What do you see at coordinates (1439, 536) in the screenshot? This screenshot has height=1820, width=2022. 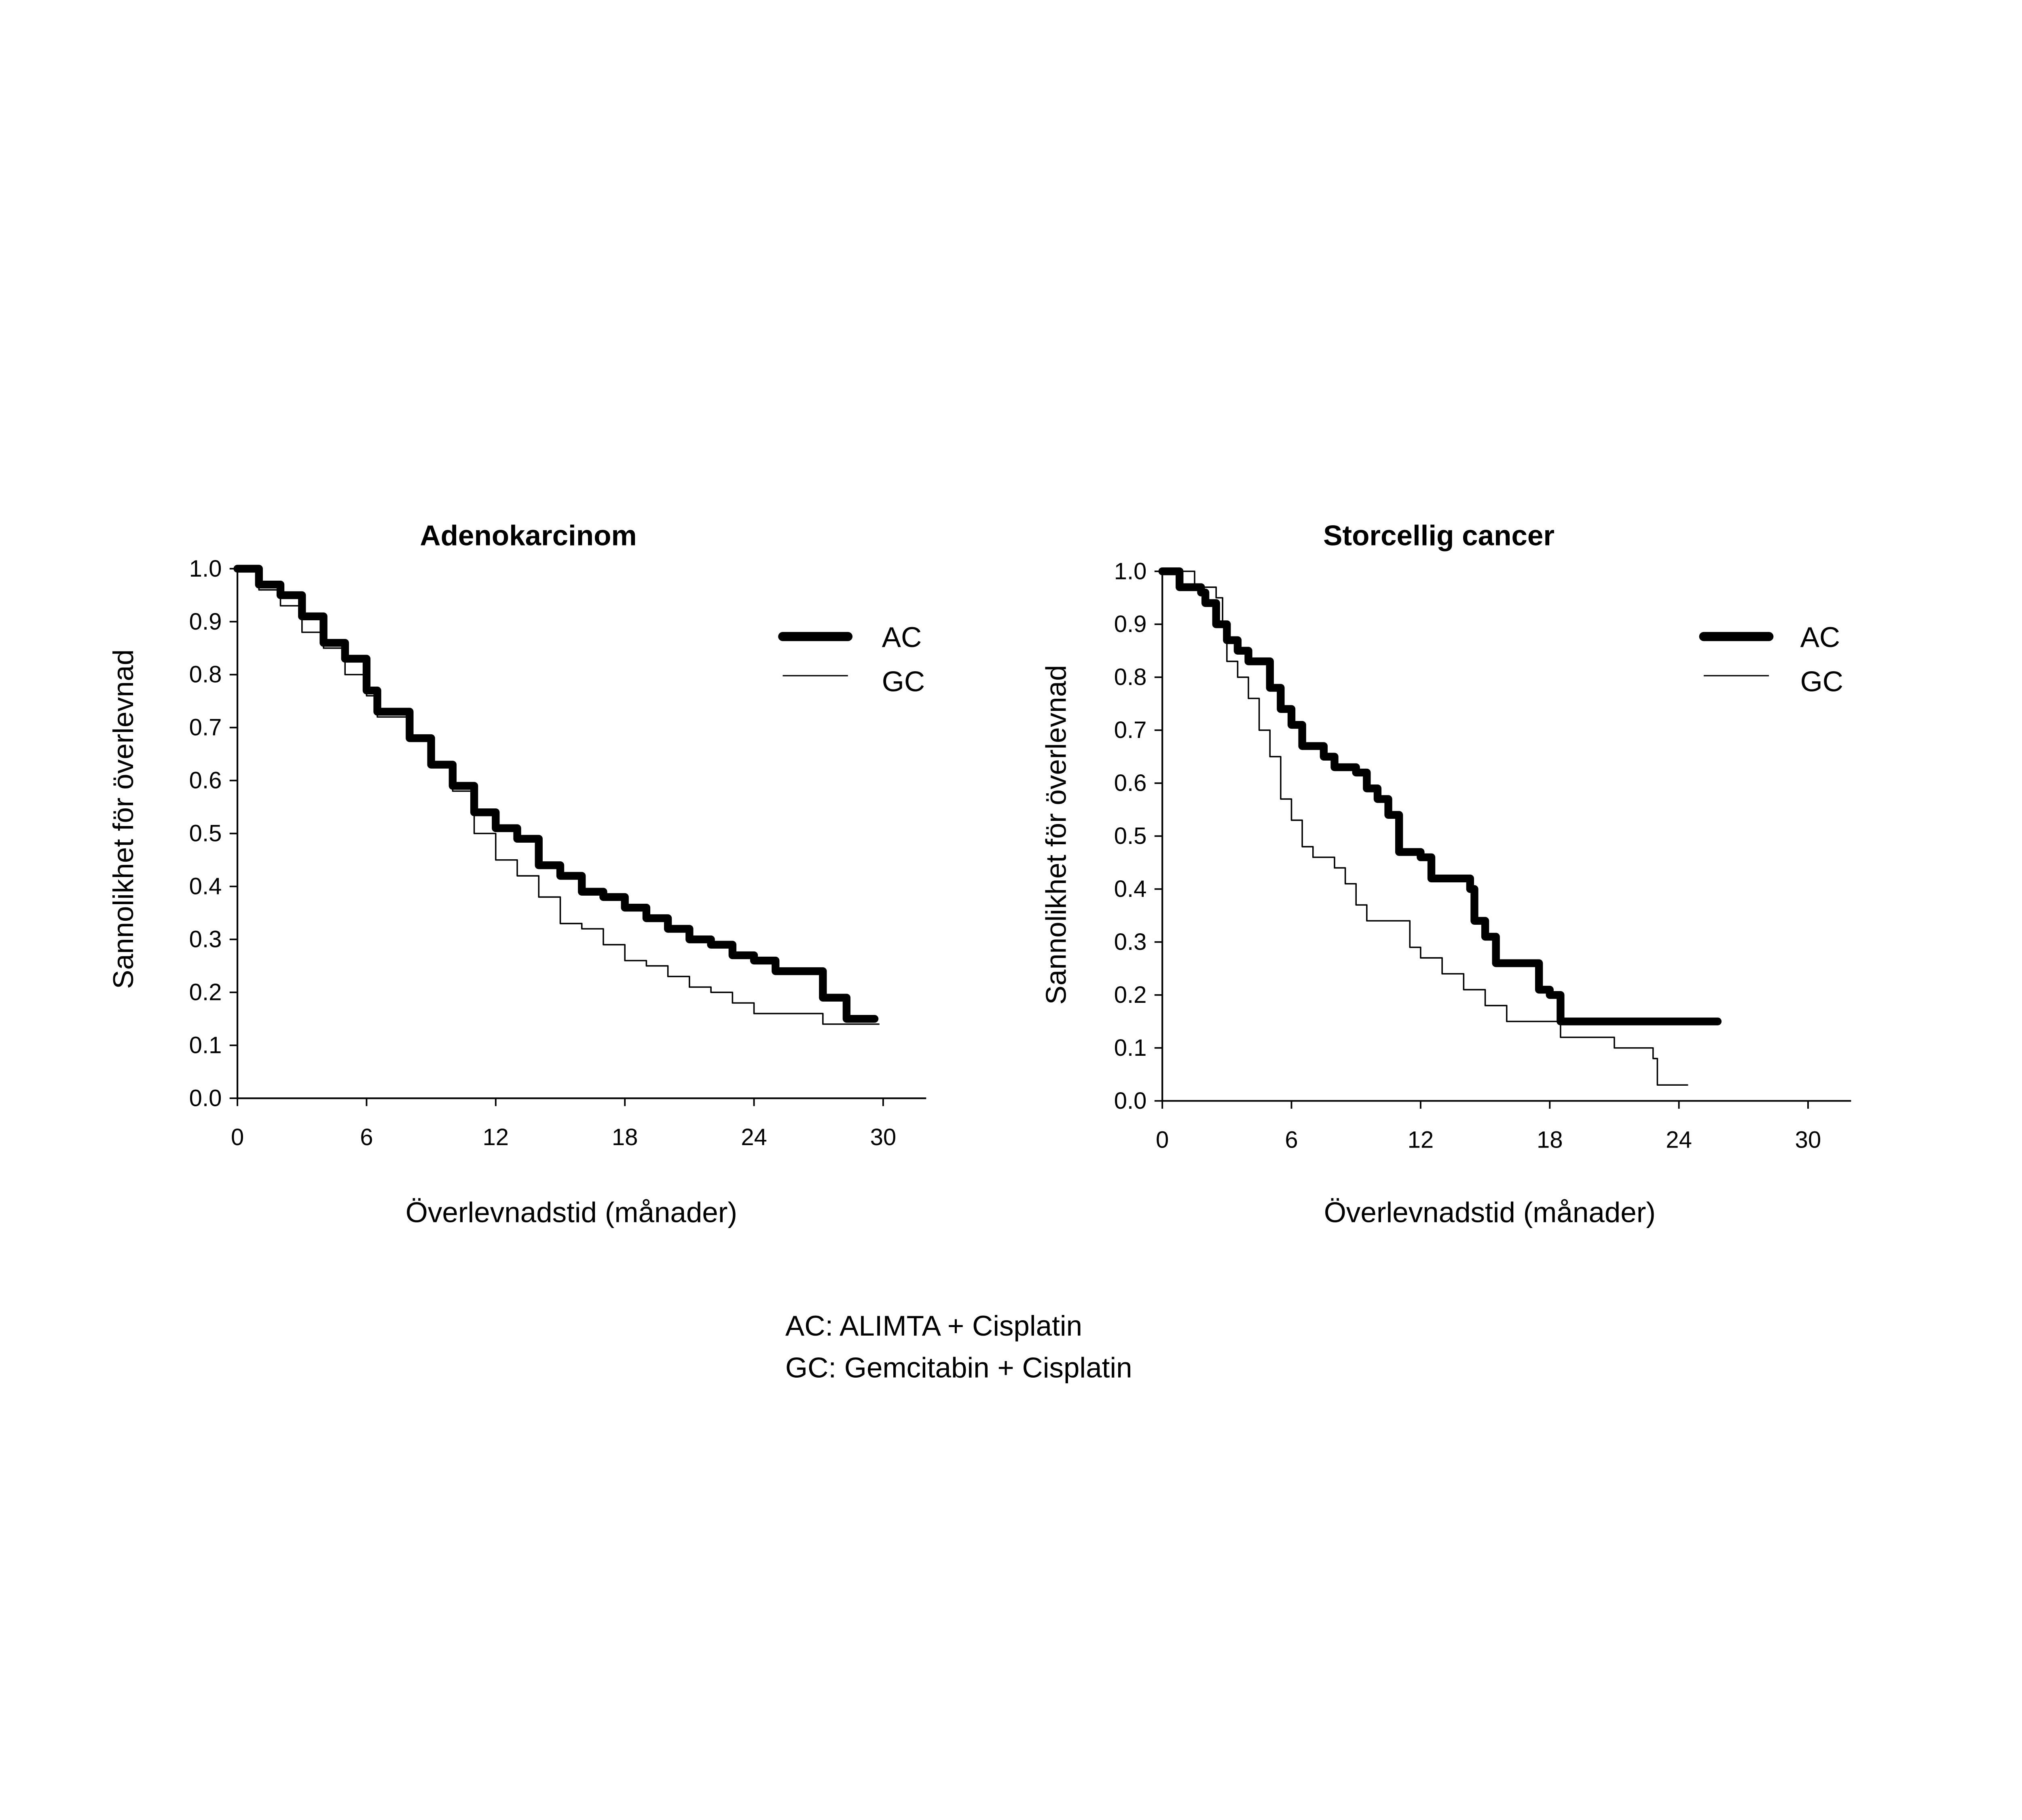 I see `chart-title: Storcellig cancer` at bounding box center [1439, 536].